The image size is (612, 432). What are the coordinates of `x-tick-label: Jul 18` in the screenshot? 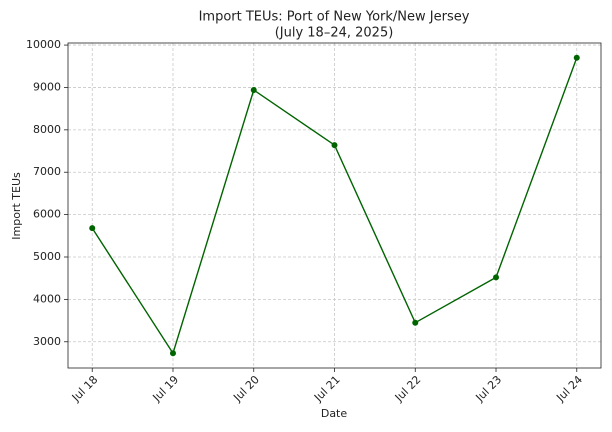 It's located at (85, 389).